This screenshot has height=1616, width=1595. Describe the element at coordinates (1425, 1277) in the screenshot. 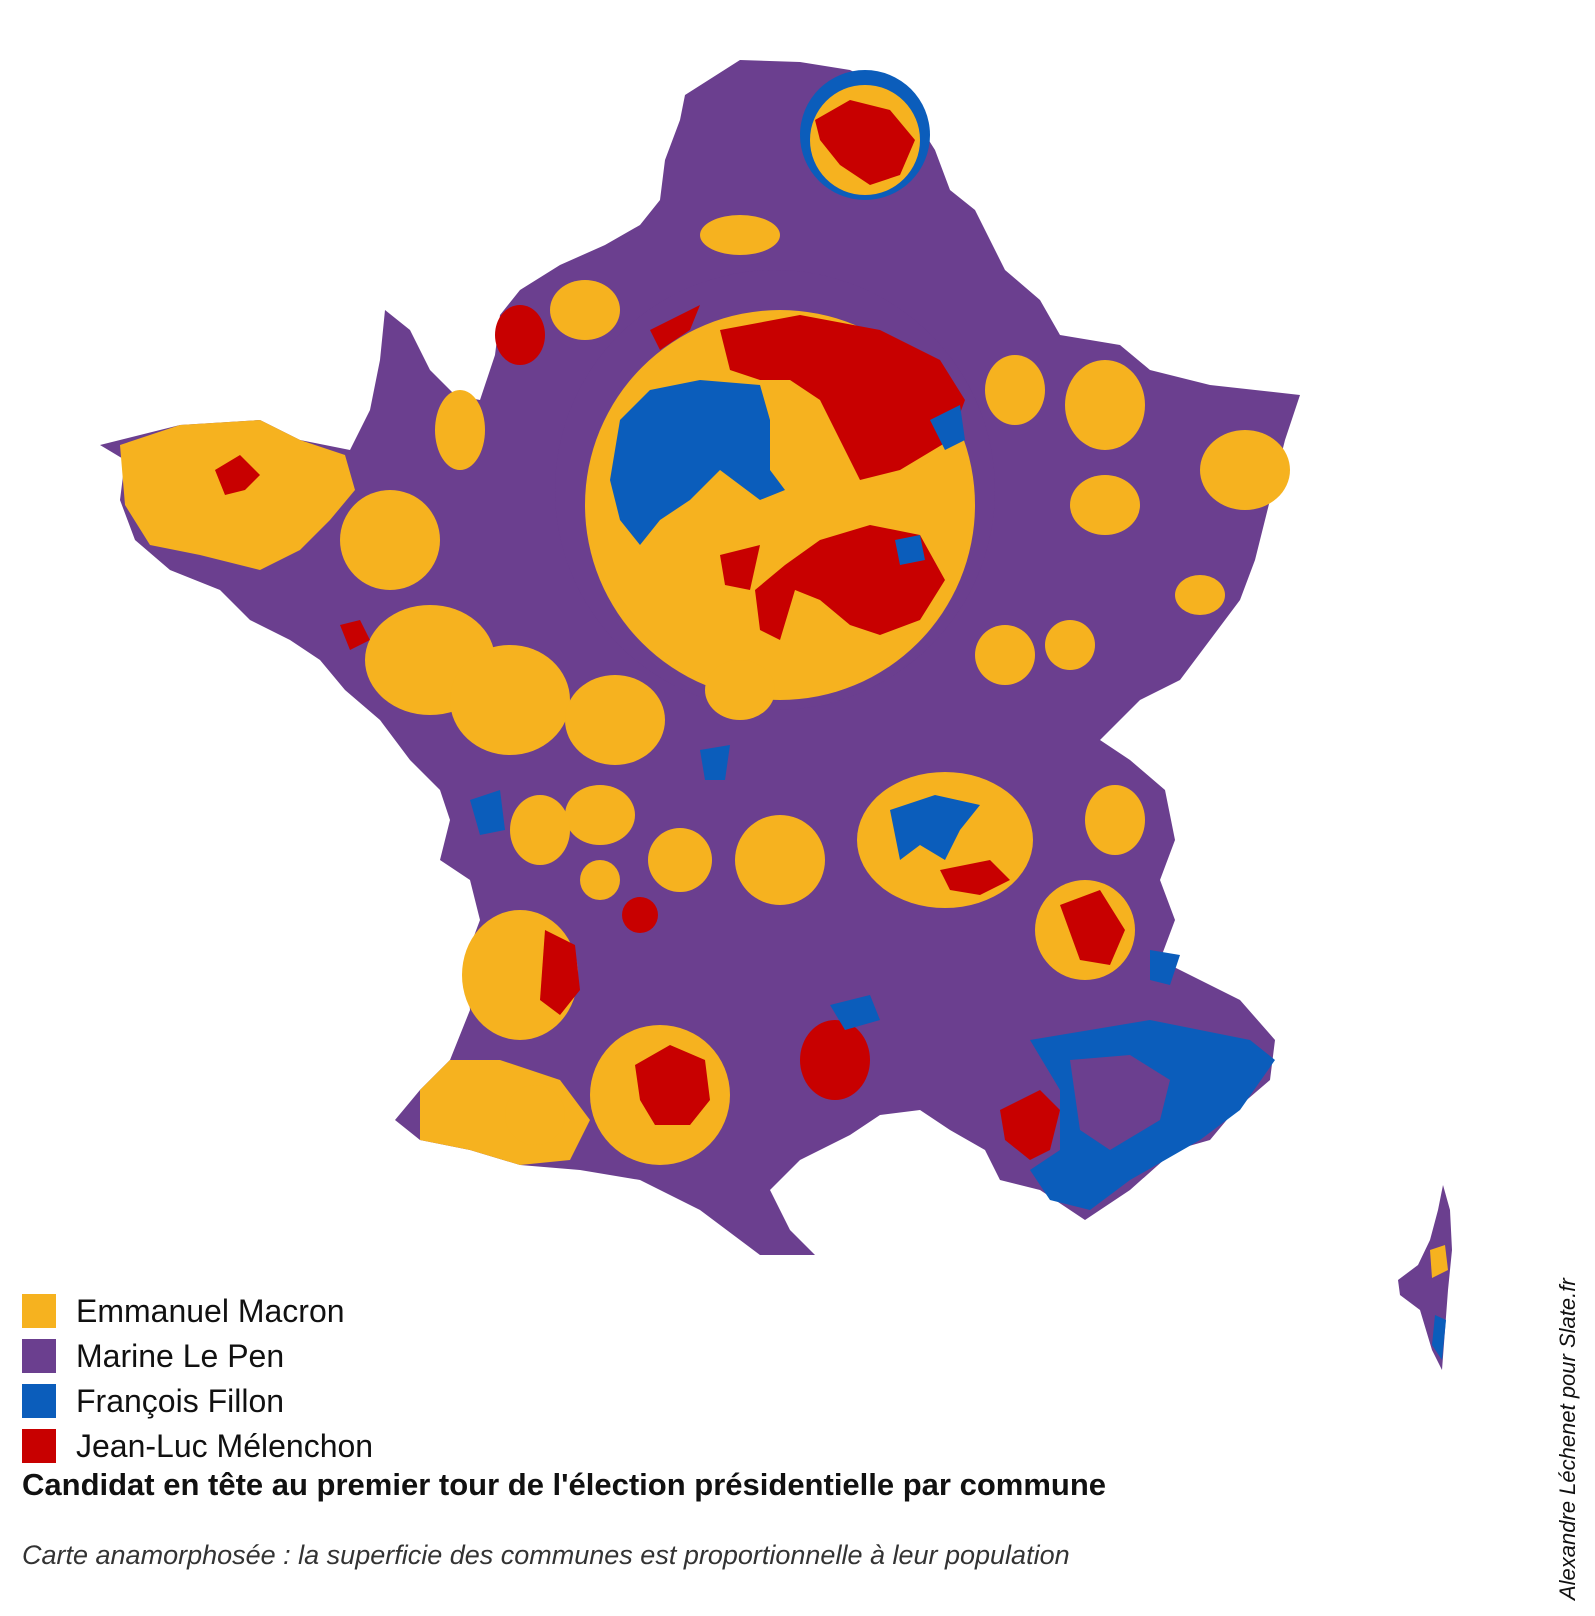

I see `corsica` at that location.